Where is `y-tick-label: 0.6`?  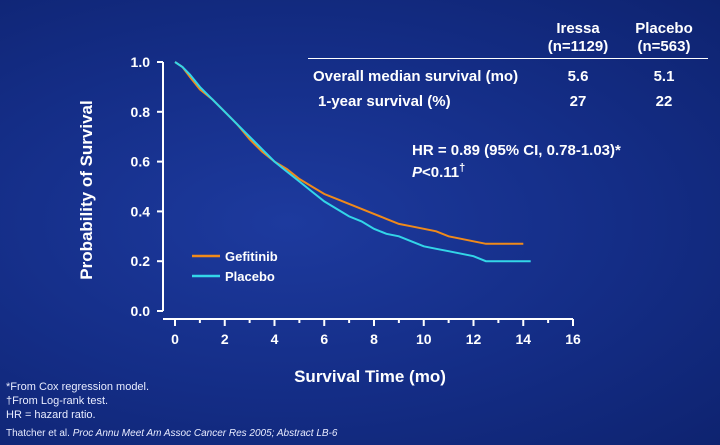 y-tick-label: 0.6 is located at coordinates (141, 162).